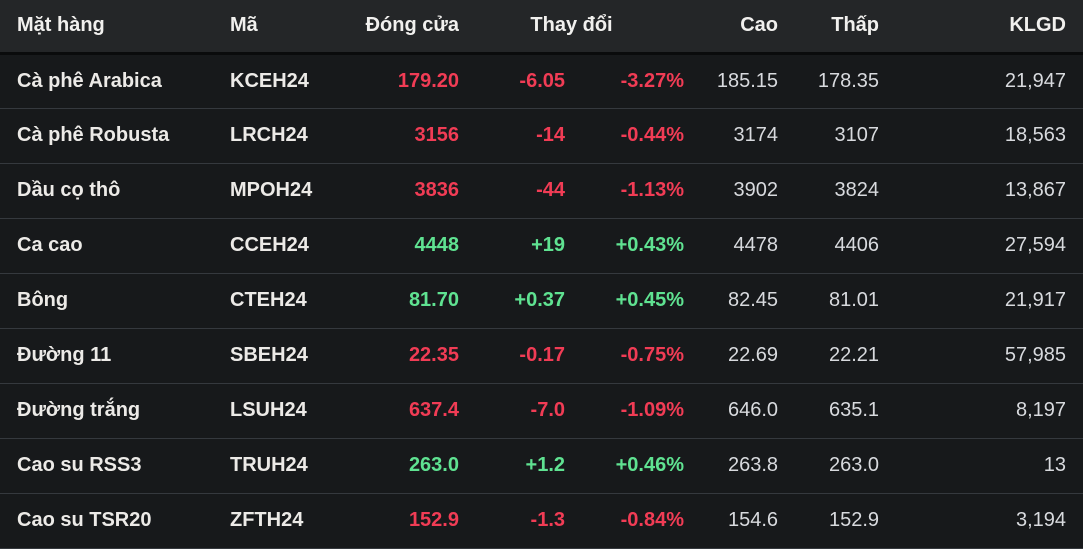 This screenshot has height=549, width=1083. I want to click on close-price: 3156, so click(400, 135).